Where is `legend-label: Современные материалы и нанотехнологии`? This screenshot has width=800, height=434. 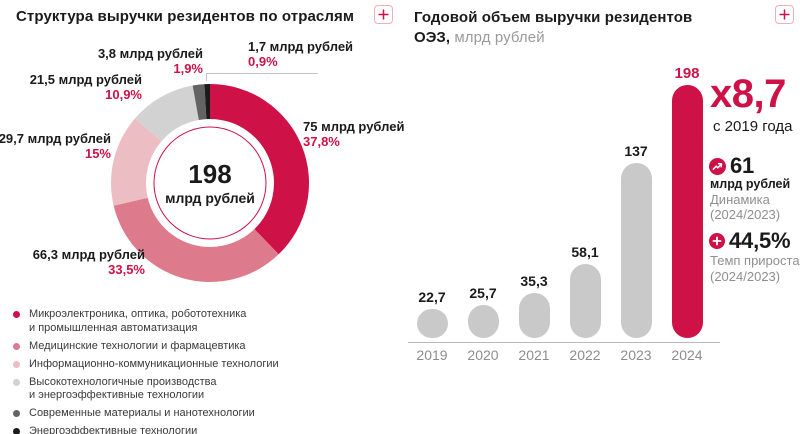
legend-label: Современные материалы и нанотехнологии is located at coordinates (142, 413).